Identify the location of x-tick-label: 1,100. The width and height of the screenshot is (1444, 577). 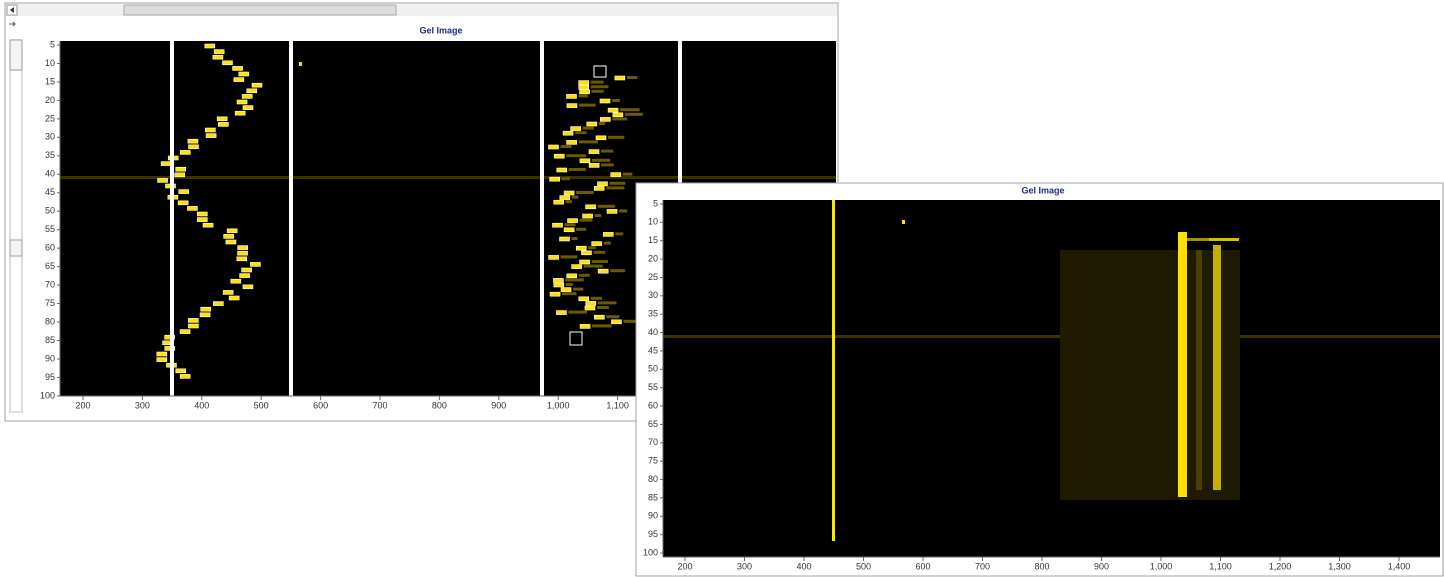
(617, 405).